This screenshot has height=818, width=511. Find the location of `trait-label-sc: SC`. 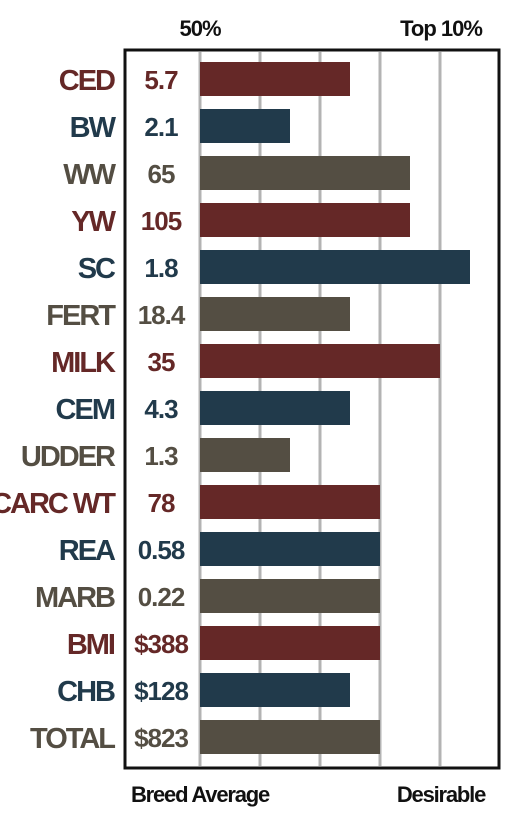

trait-label-sc: SC is located at coordinates (97, 269).